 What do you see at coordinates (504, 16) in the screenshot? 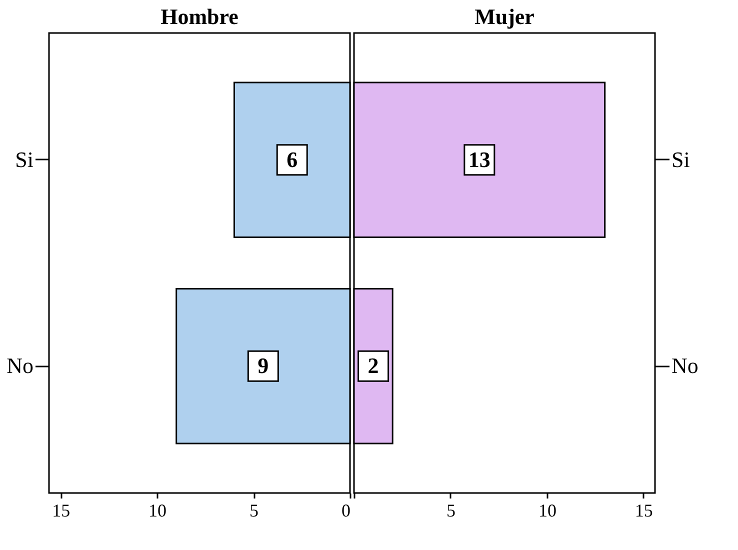
I see `chart-title: Mujer` at bounding box center [504, 16].